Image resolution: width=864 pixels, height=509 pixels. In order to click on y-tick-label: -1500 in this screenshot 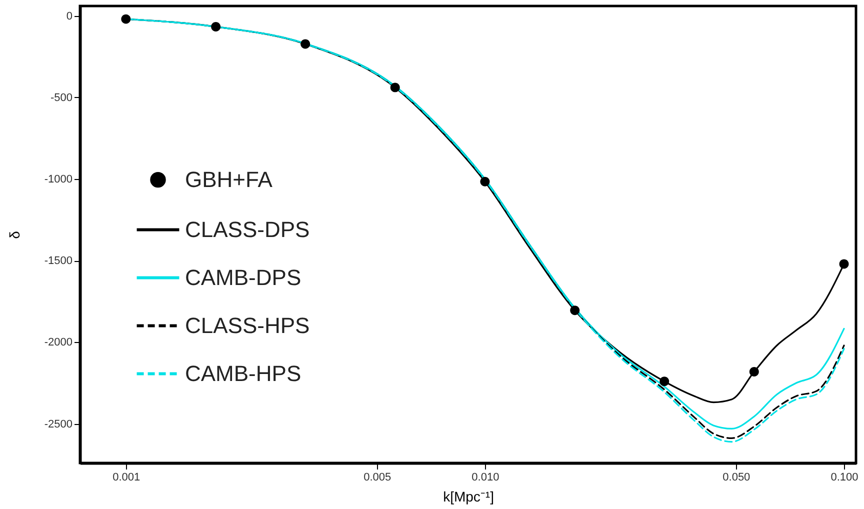, I will do `click(58, 261)`.